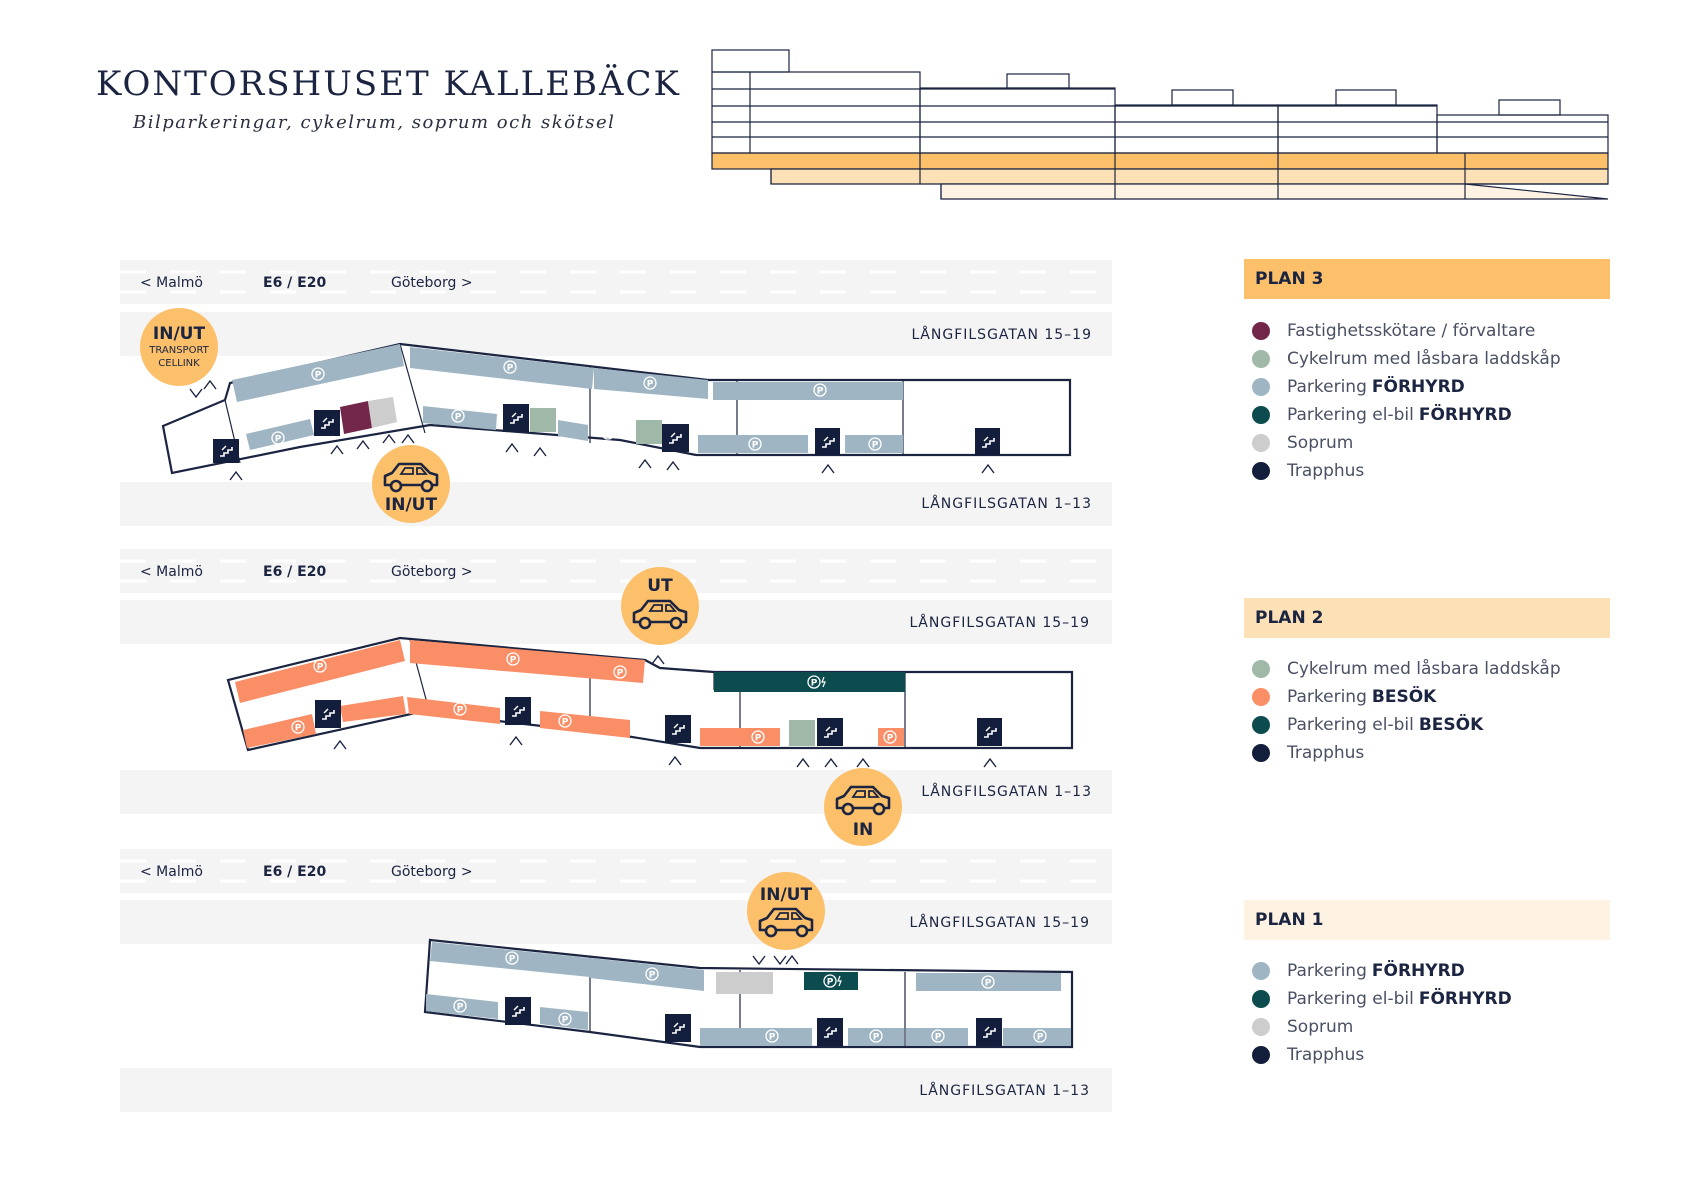 The height and width of the screenshot is (1185, 1681). What do you see at coordinates (1160, 124) in the screenshot?
I see `building-section-elevation` at bounding box center [1160, 124].